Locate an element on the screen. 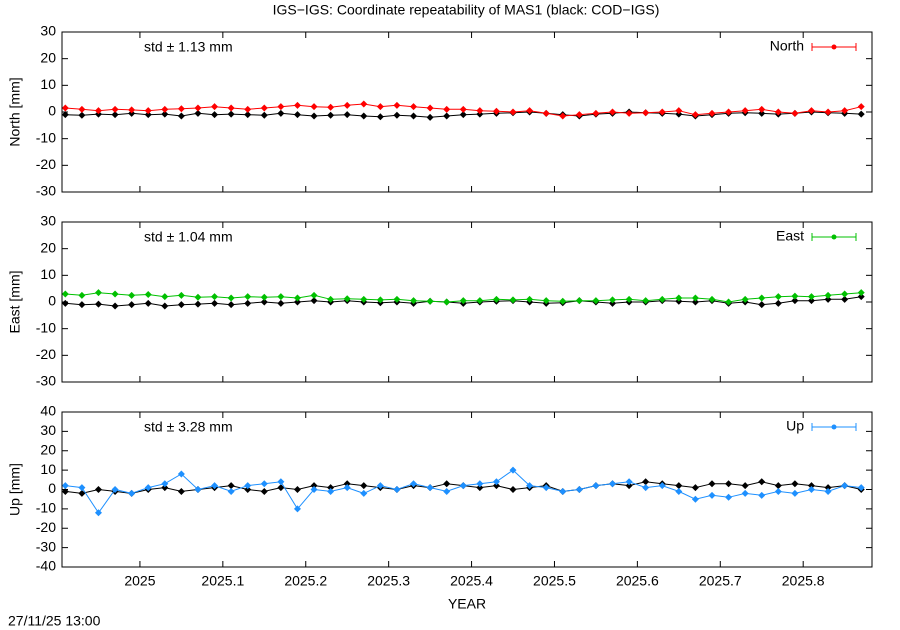 The height and width of the screenshot is (630, 900). x-tick-label: 2025.3 is located at coordinates (388, 581).